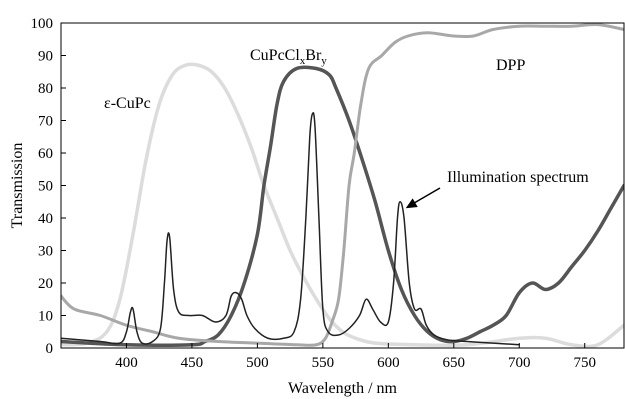  What do you see at coordinates (45, 57) in the screenshot?
I see `y-tick-label: 90` at bounding box center [45, 57].